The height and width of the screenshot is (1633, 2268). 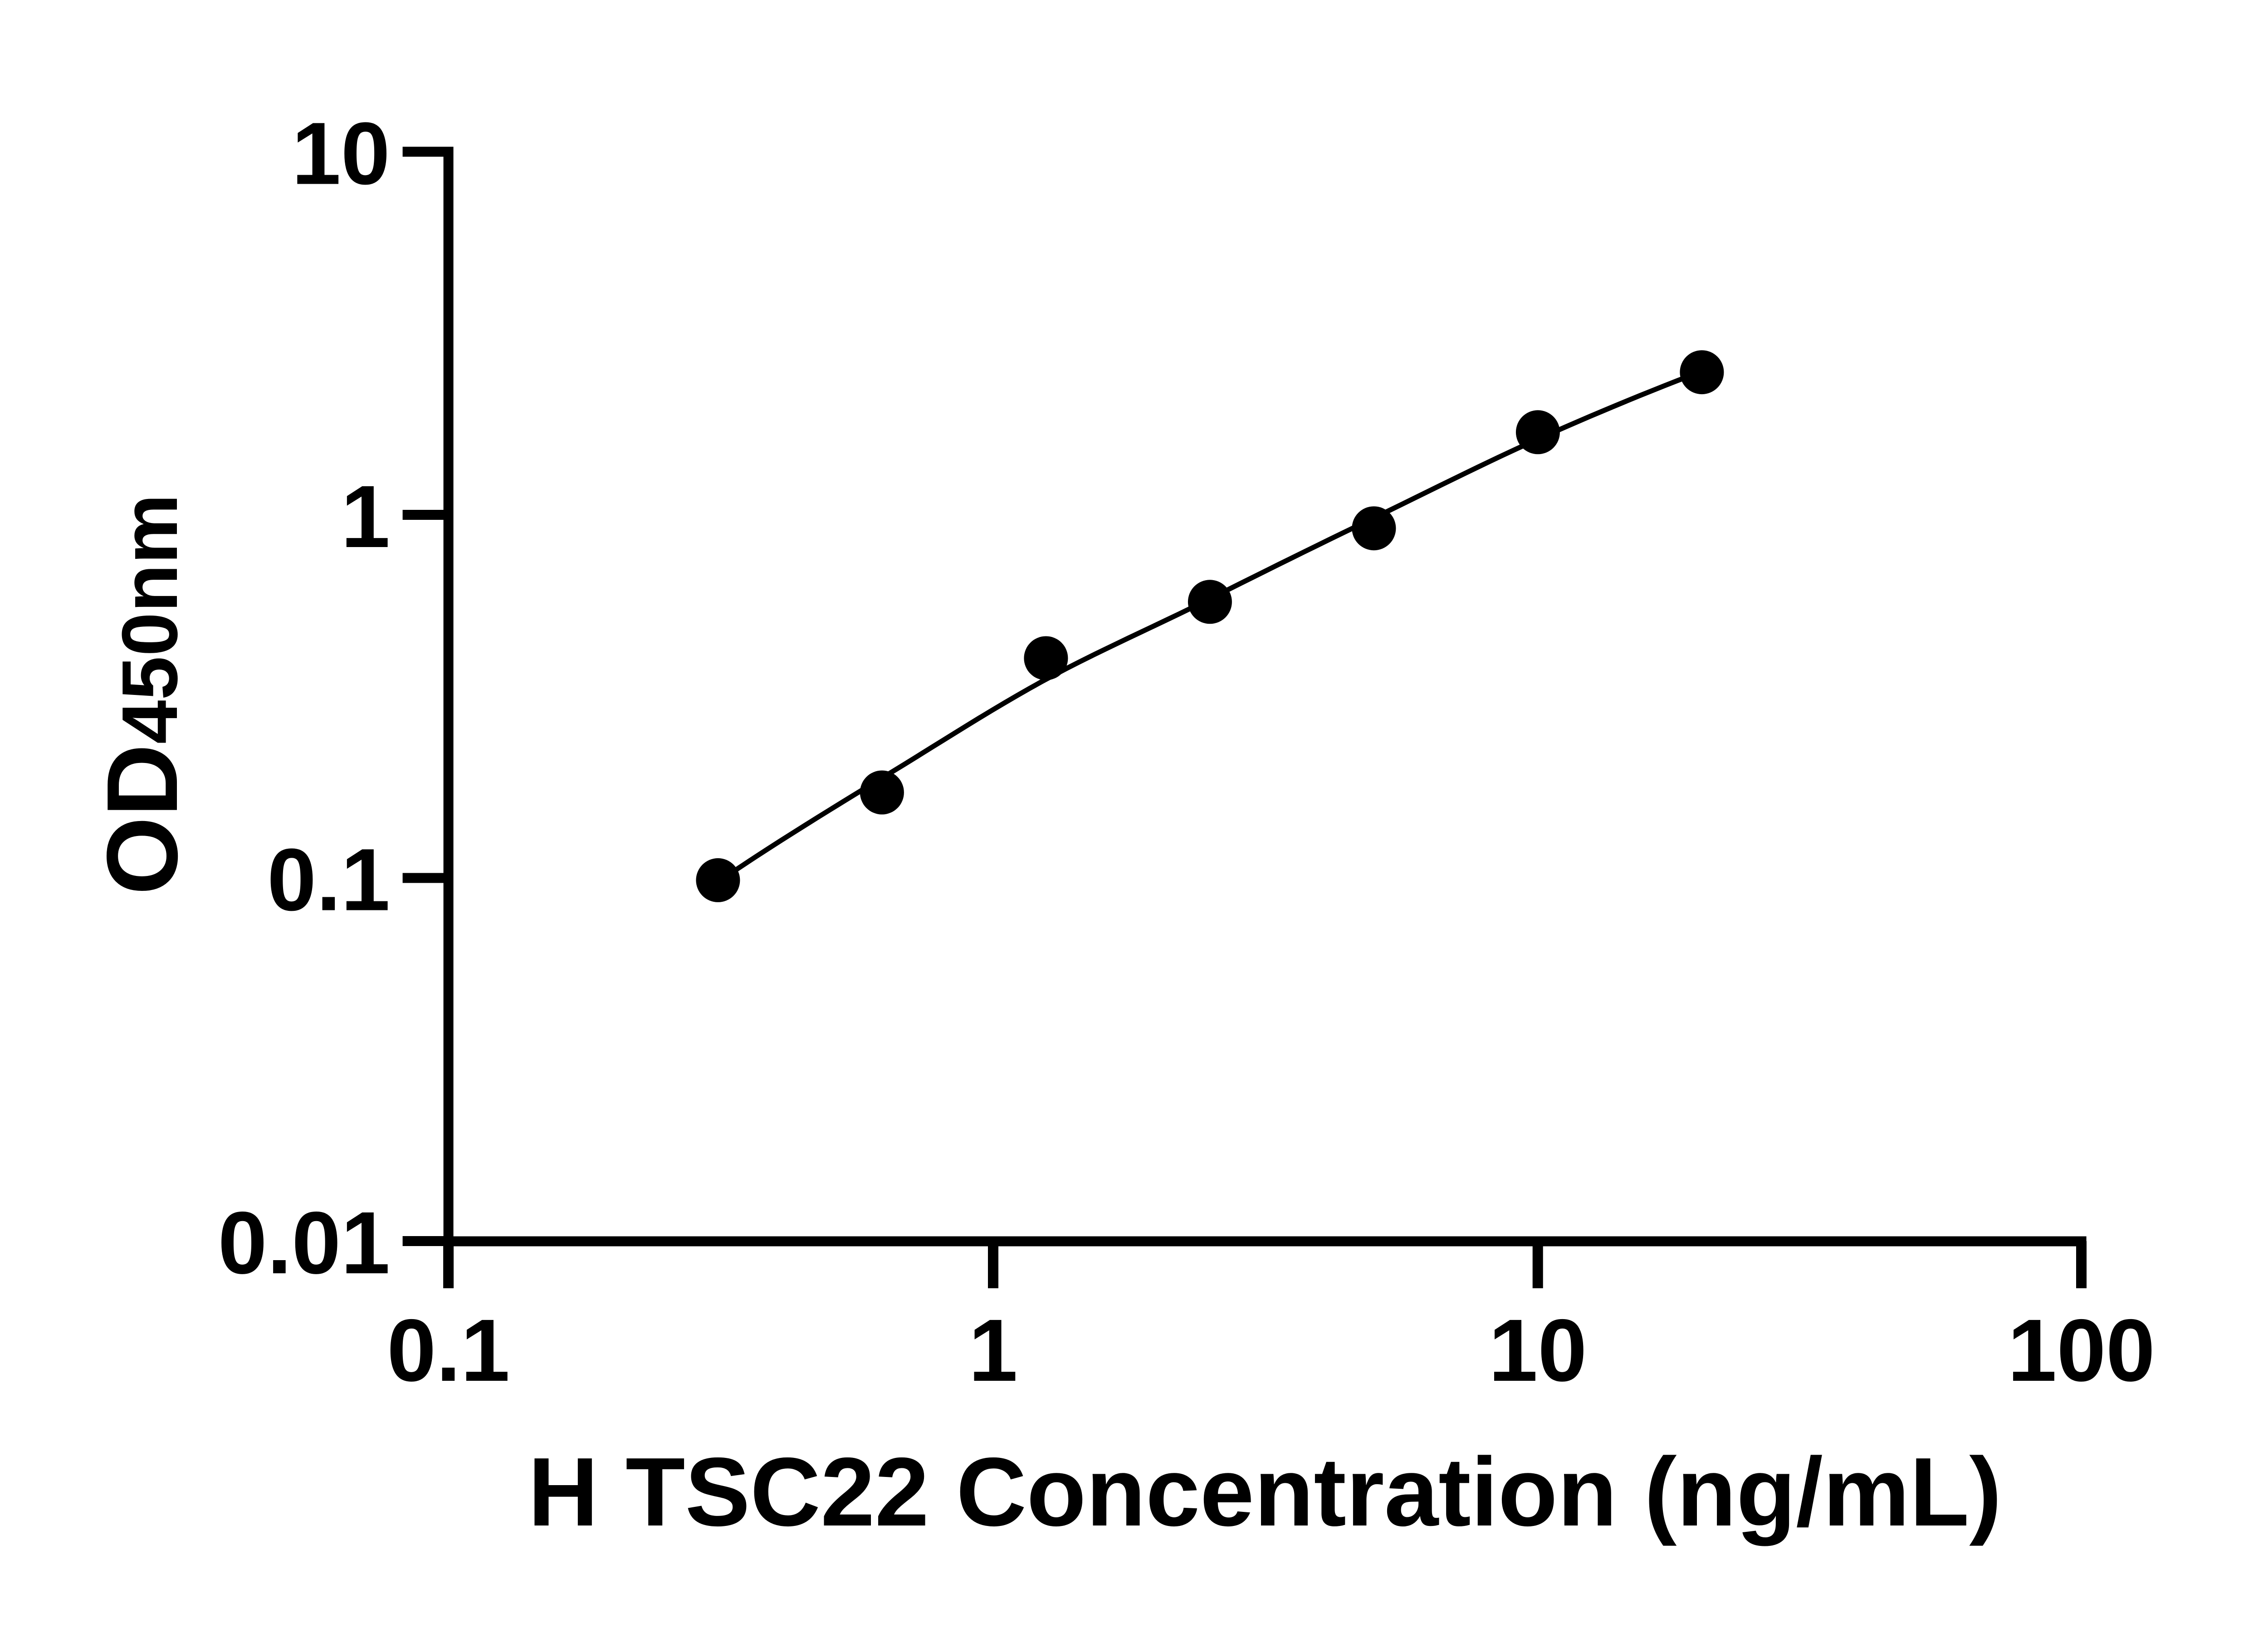 I want to click on svg-text: OD450nm, so click(x=143, y=694).